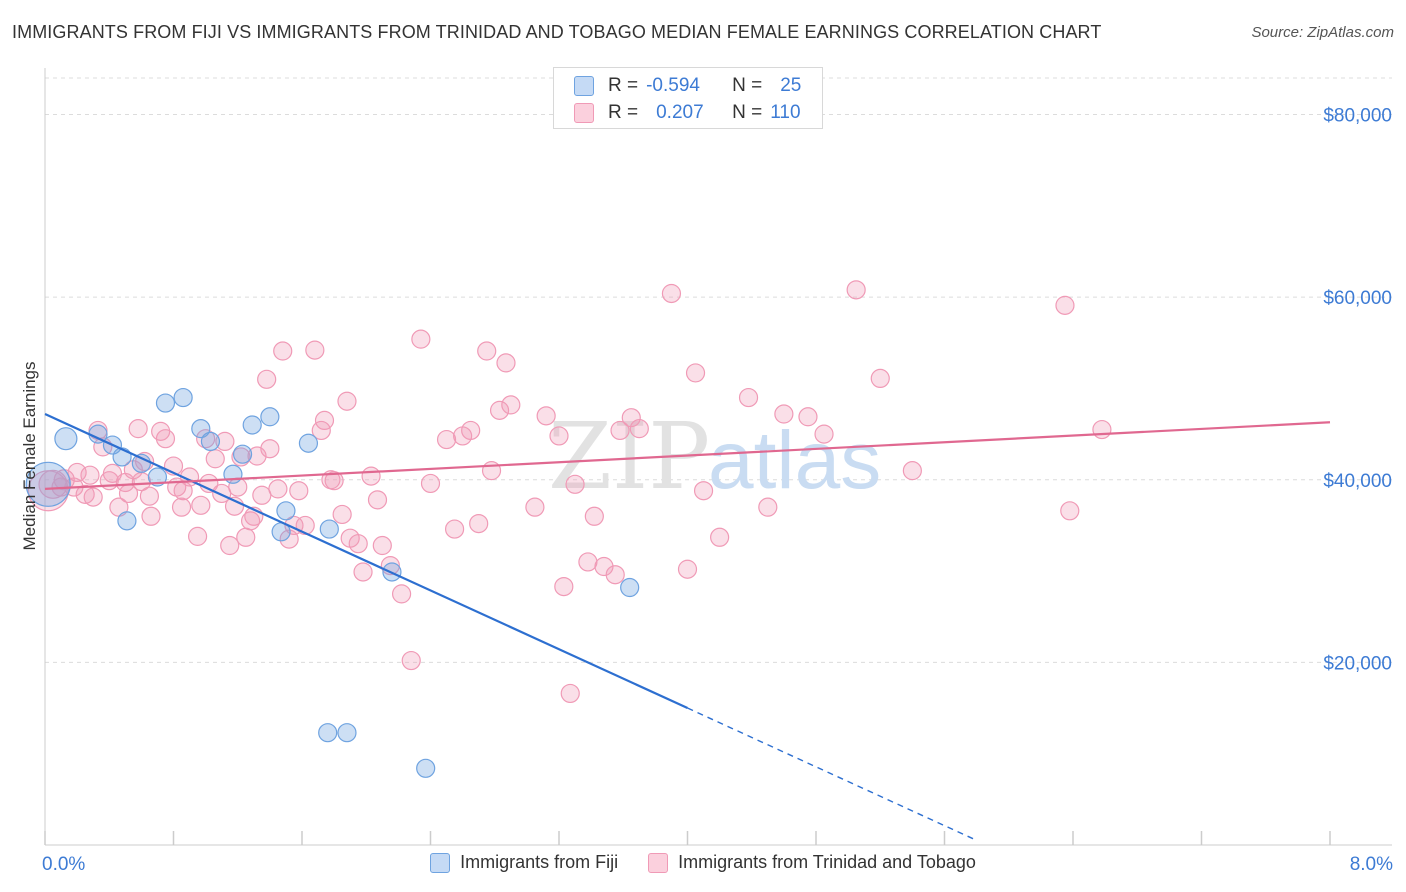 This screenshot has height=892, width=1406. What do you see at coordinates (680, 112) in the screenshot?
I see `r-value: 0.207` at bounding box center [680, 112].